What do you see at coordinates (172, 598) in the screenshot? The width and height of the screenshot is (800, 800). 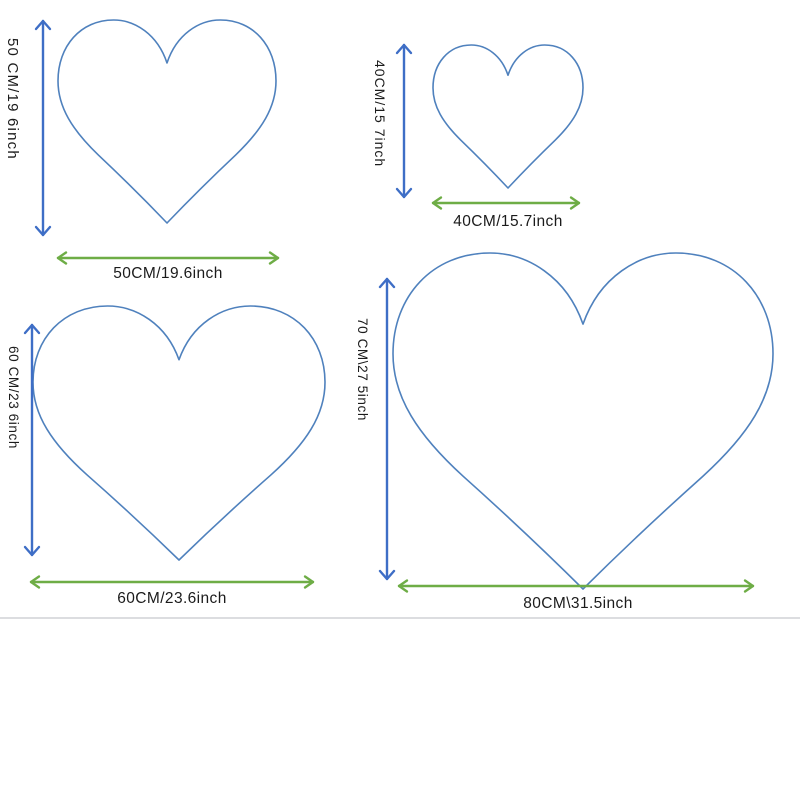 I see `horizontal-dimension-label: 60CM/23.6inch` at bounding box center [172, 598].